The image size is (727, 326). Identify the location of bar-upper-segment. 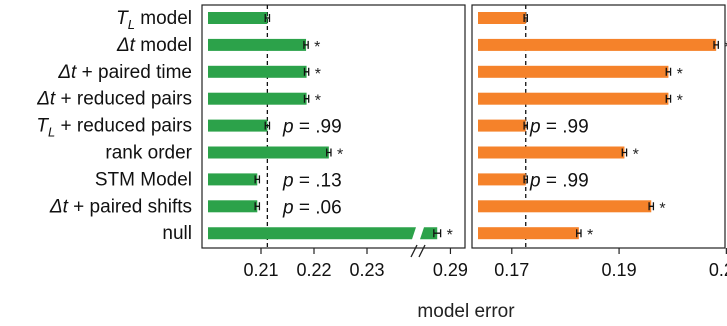
(429, 233).